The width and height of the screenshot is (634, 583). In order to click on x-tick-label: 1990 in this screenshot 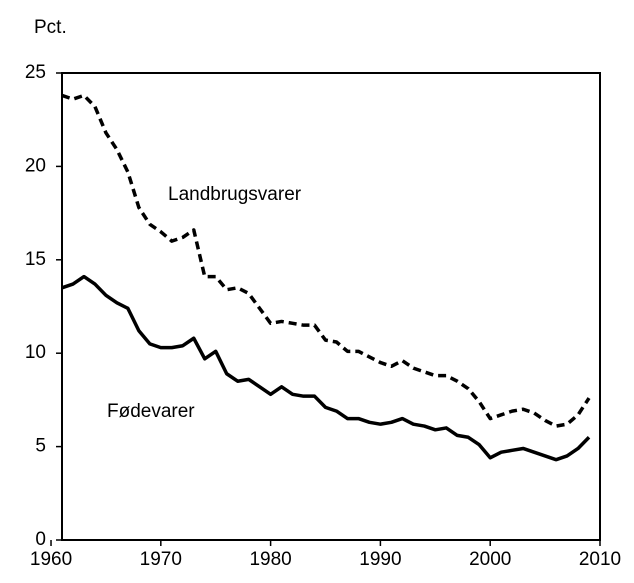, I will do `click(380, 559)`.